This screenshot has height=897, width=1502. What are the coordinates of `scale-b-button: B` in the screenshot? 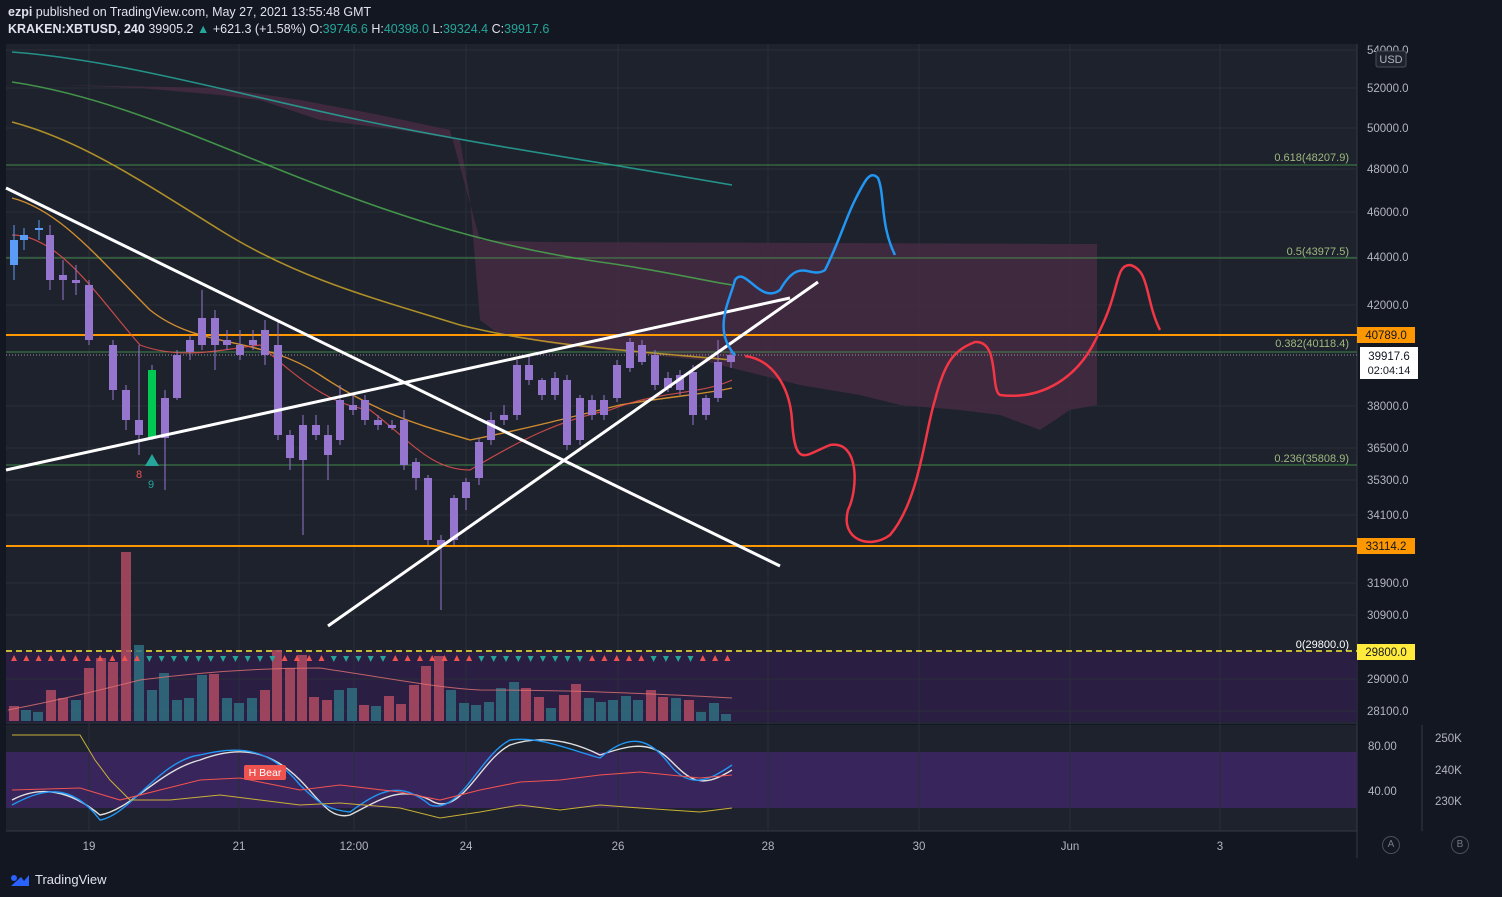 It's located at (1460, 845).